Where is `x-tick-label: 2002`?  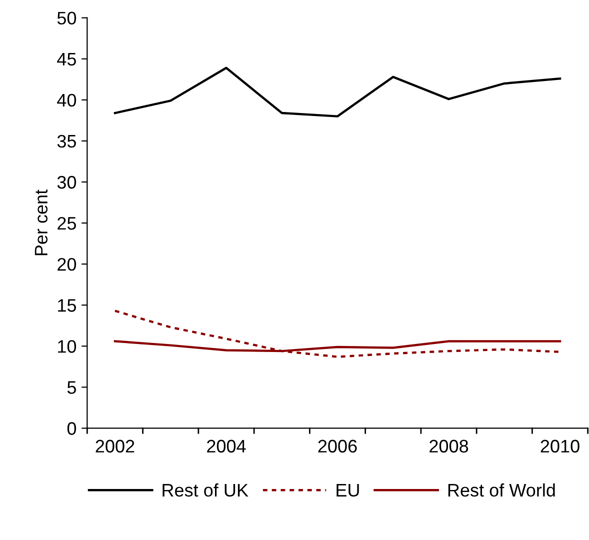
x-tick-label: 2002 is located at coordinates (115, 446).